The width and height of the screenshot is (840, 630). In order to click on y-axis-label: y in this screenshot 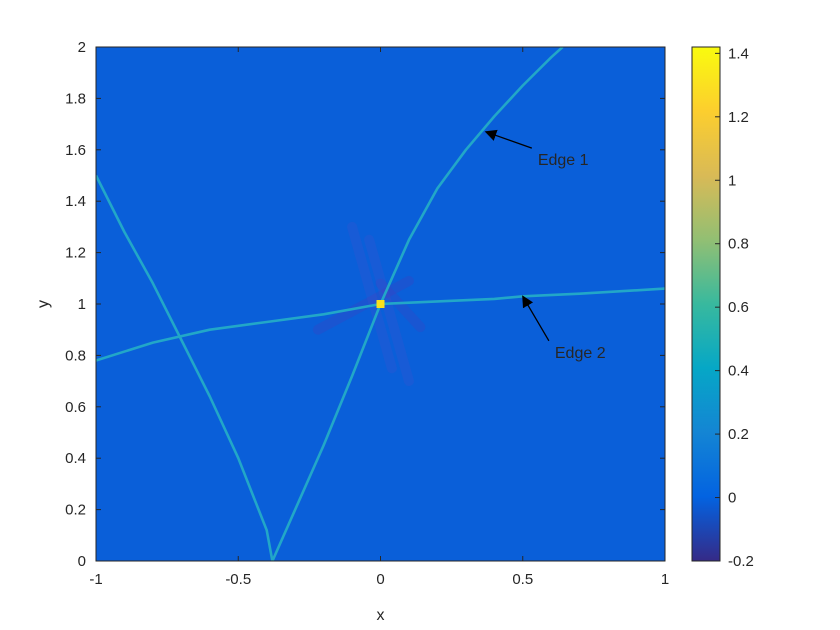, I will do `click(43, 304)`.